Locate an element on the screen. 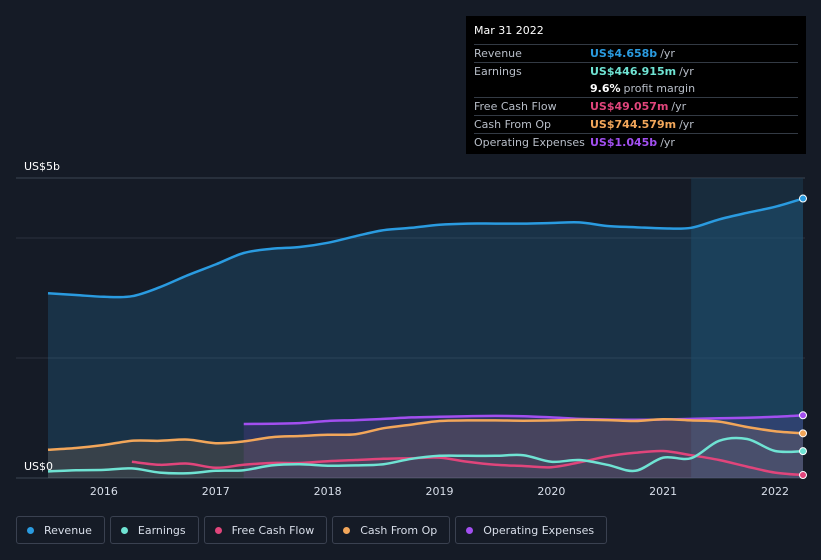 Image resolution: width=821 pixels, height=560 pixels. tooltip-row-profit-margin: 9.6% profit margin is located at coordinates (636, 88).